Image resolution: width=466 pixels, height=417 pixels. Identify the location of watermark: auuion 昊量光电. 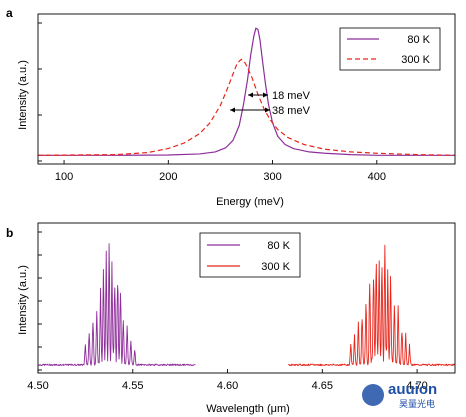
(399, 395).